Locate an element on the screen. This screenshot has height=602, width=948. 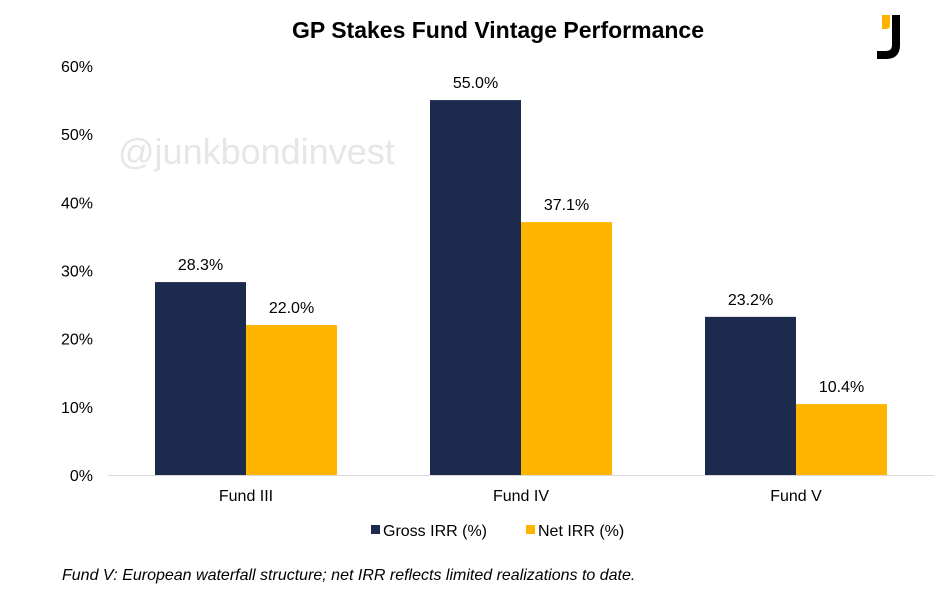
bar-net-fund-iv is located at coordinates (566, 348).